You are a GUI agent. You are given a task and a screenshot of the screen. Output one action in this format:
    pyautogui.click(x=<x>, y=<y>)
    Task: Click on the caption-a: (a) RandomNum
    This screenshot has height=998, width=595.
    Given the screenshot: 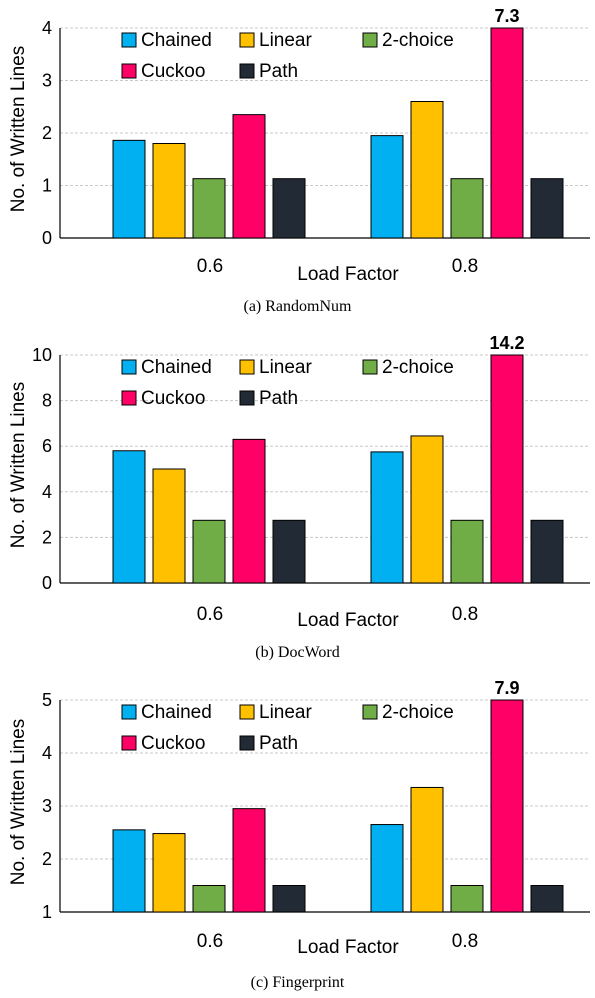 What is the action you would take?
    pyautogui.click(x=297, y=306)
    